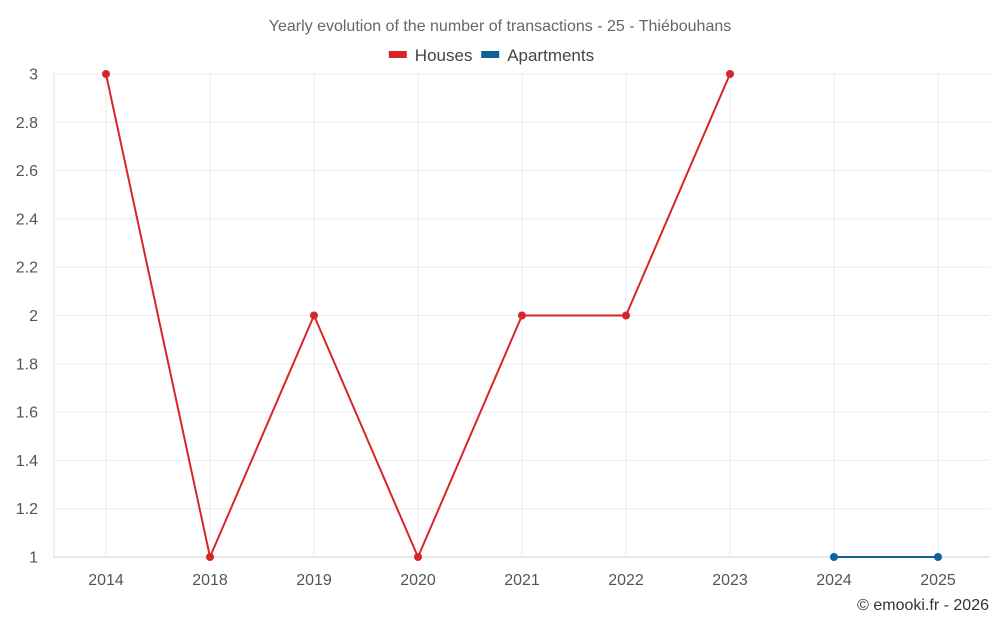 This screenshot has height=630, width=1000. What do you see at coordinates (27, 268) in the screenshot?
I see `y-tick-label: 2.2` at bounding box center [27, 268].